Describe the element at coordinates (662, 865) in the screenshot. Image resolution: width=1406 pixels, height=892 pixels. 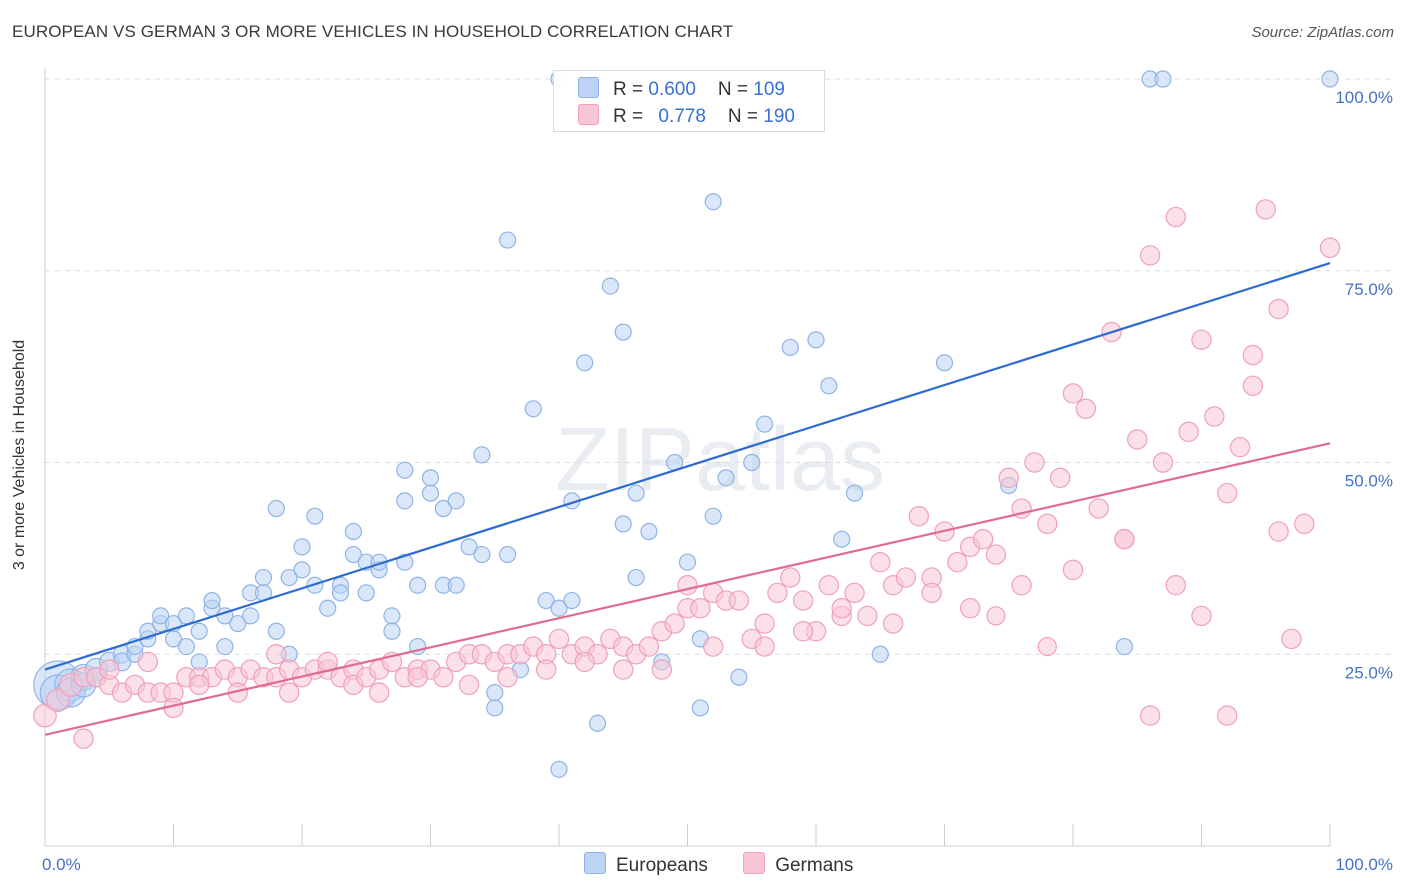
I see `legend-label-europeans: Europeans` at that location.